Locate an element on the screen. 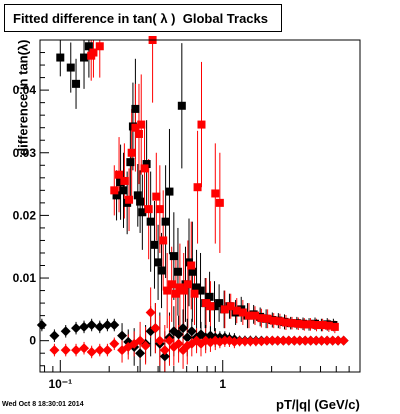 The image size is (400, 414). y-tick-label: 0.03 is located at coordinates (25, 153).